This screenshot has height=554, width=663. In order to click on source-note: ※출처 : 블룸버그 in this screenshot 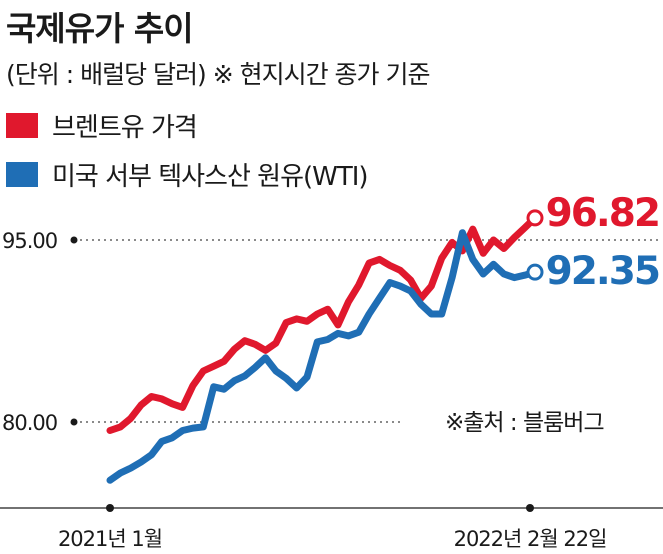, I will do `click(524, 423)`.